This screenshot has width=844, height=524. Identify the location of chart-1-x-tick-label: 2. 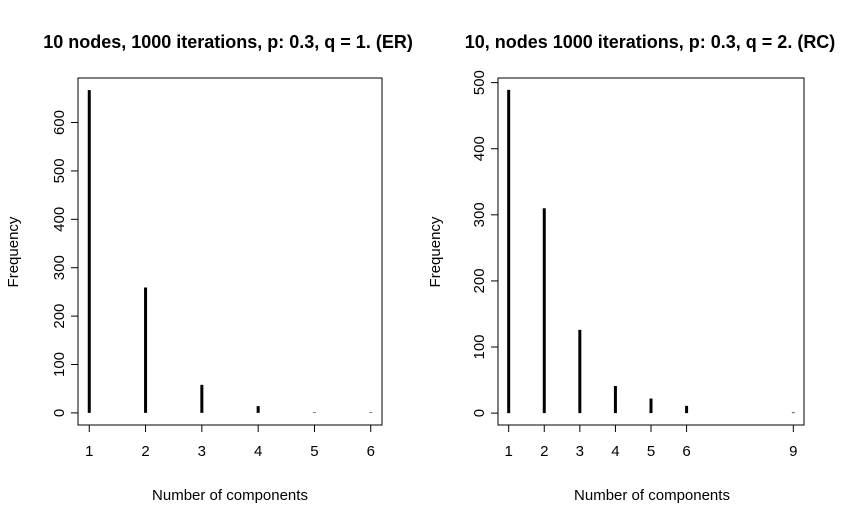
(145, 451).